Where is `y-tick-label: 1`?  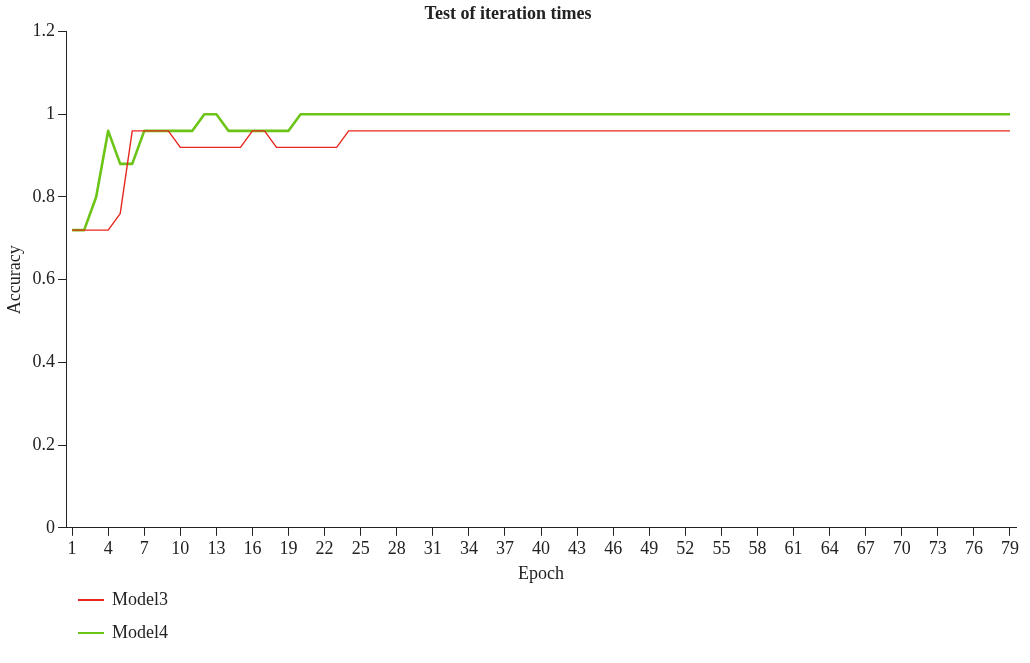
y-tick-label: 1 is located at coordinates (51, 113).